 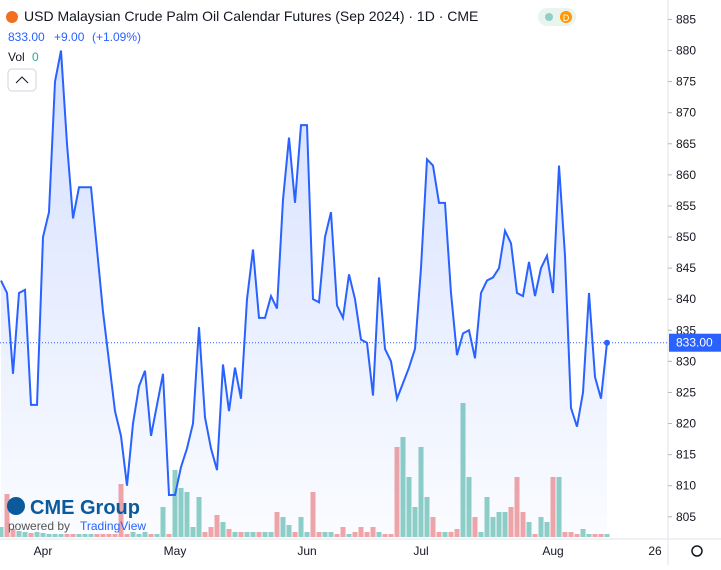 What do you see at coordinates (69, 37) in the screenshot?
I see `change: +9.00` at bounding box center [69, 37].